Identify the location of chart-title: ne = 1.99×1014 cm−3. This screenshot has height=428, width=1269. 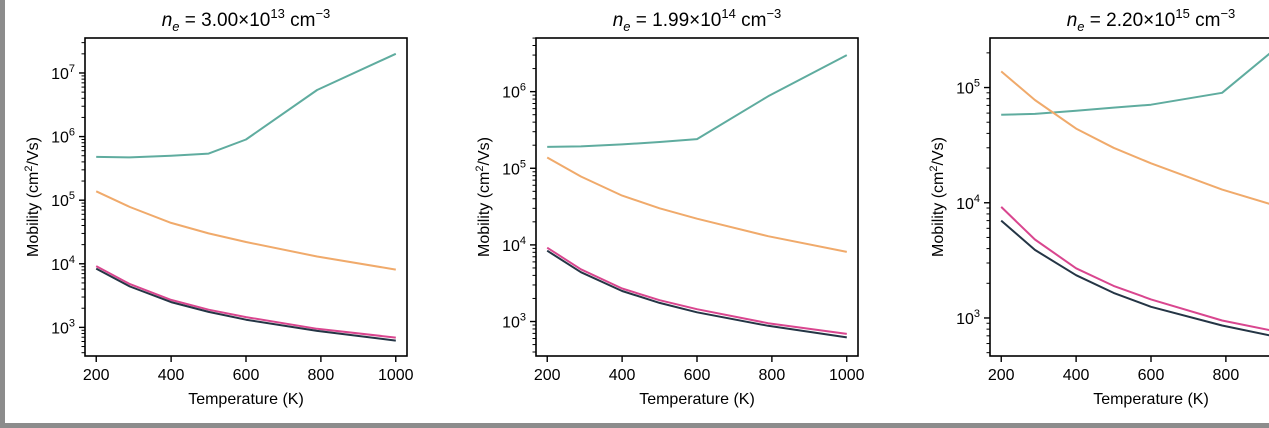
(697, 20).